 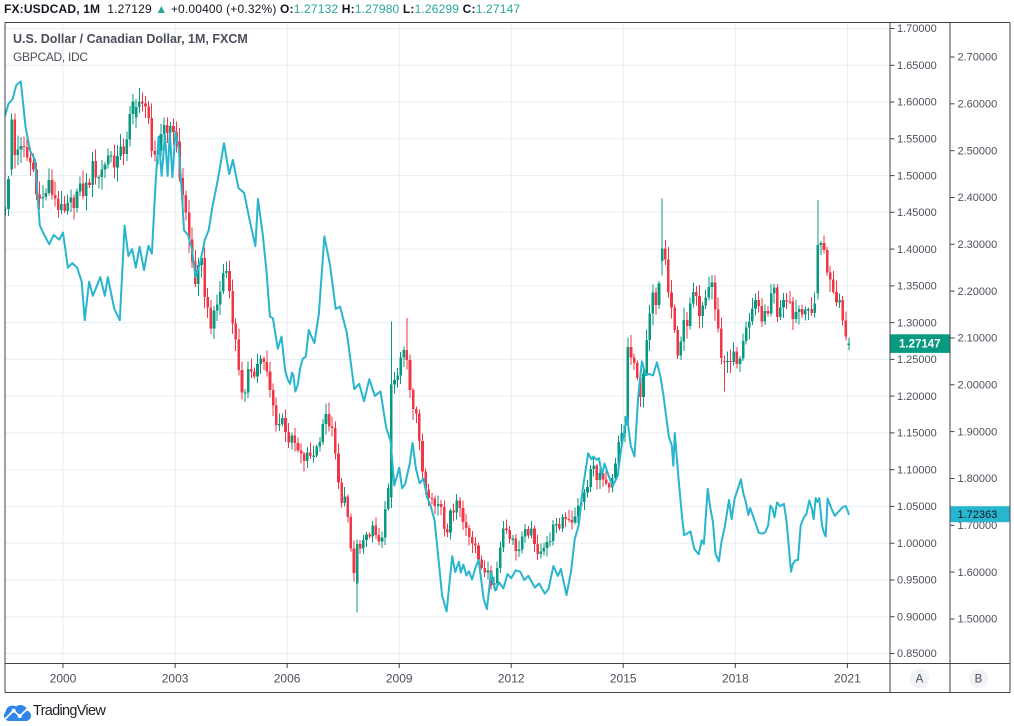 I want to click on svg-text: A, so click(x=920, y=680).